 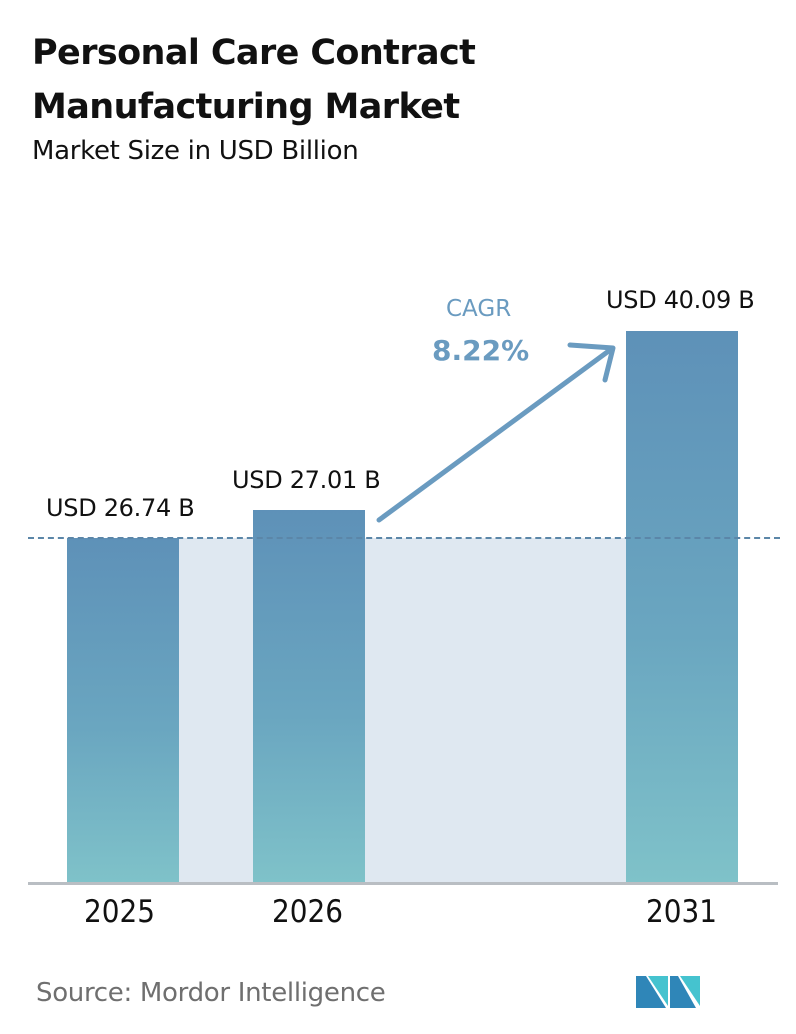 What do you see at coordinates (120, 912) in the screenshot?
I see `x-label-2025: 2025` at bounding box center [120, 912].